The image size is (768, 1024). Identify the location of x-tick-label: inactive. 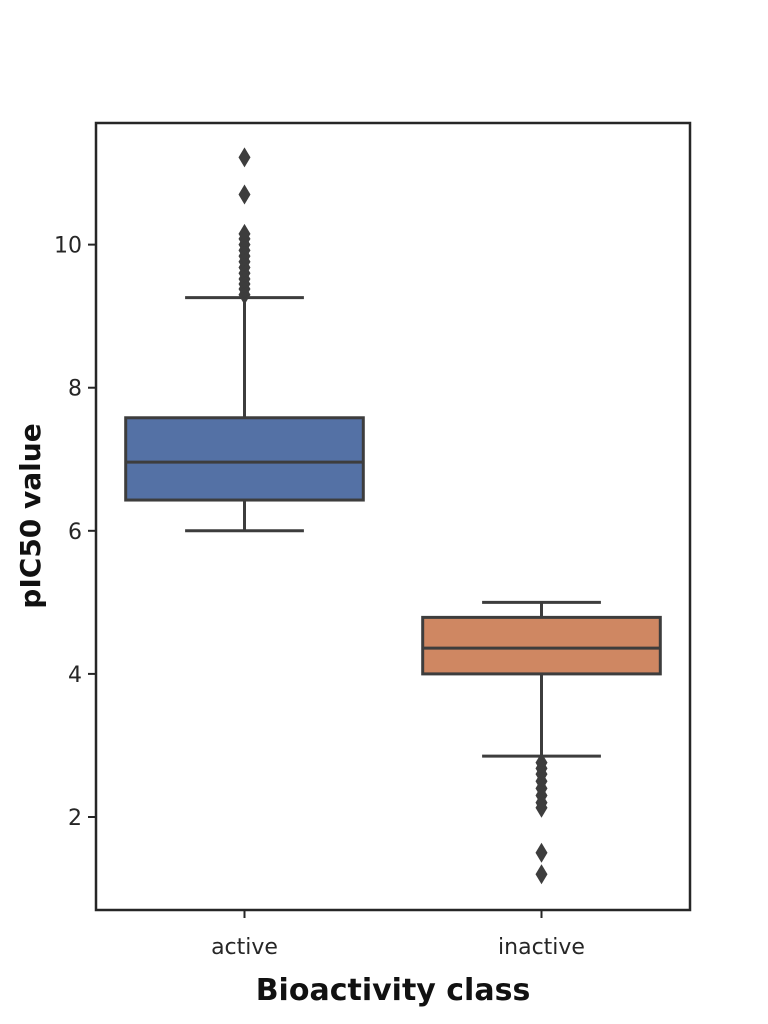
(541, 947).